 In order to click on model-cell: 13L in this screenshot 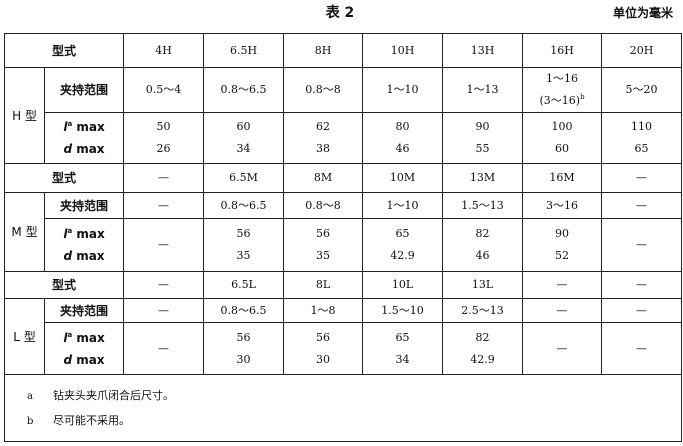, I will do `click(483, 285)`.